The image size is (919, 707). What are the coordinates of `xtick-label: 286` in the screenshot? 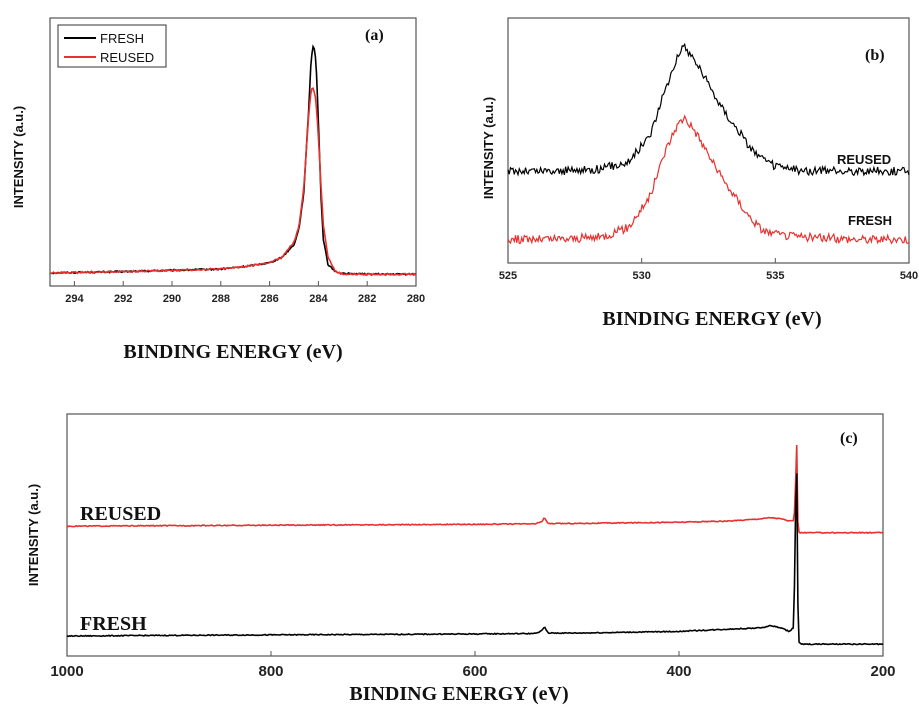 It's located at (269, 299).